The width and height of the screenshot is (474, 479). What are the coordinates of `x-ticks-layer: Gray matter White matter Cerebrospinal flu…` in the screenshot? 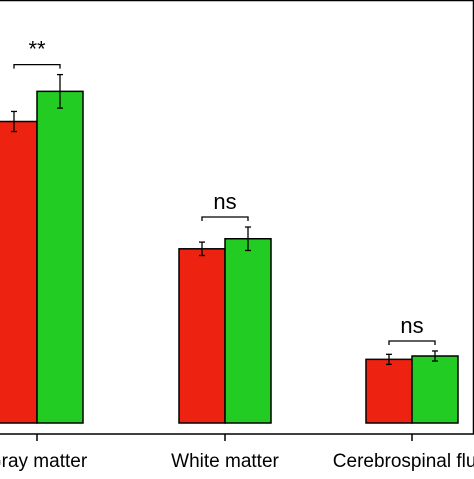 It's located at (237, 453).